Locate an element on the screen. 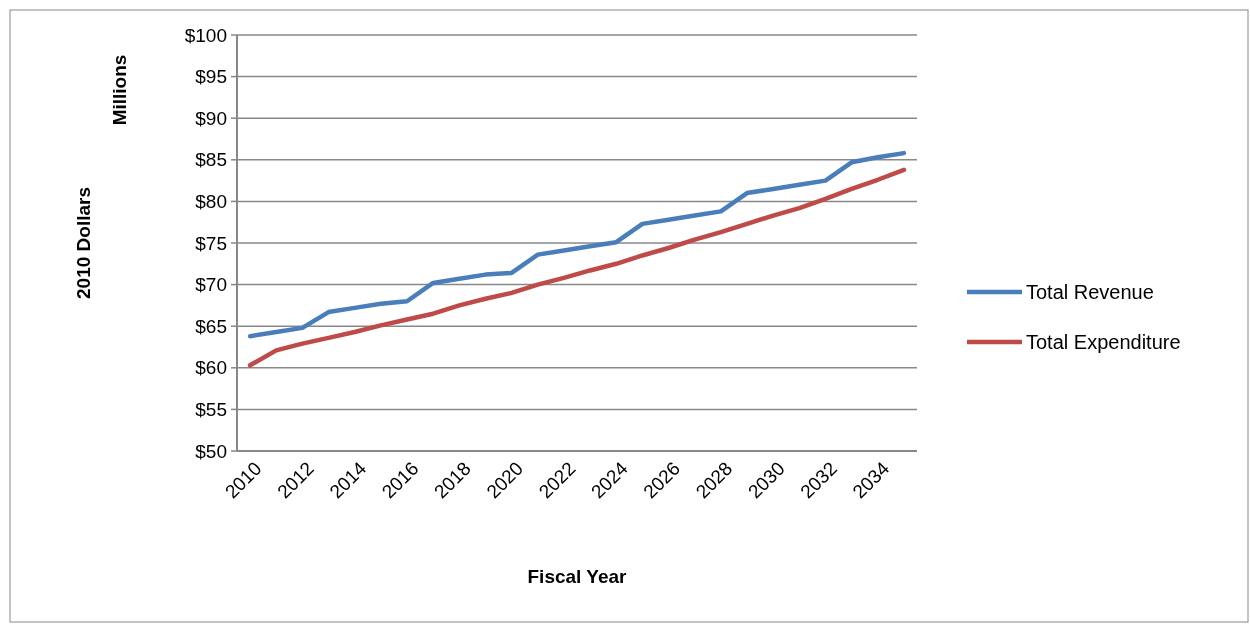  legend-label: Total Revenue is located at coordinates (1090, 292).